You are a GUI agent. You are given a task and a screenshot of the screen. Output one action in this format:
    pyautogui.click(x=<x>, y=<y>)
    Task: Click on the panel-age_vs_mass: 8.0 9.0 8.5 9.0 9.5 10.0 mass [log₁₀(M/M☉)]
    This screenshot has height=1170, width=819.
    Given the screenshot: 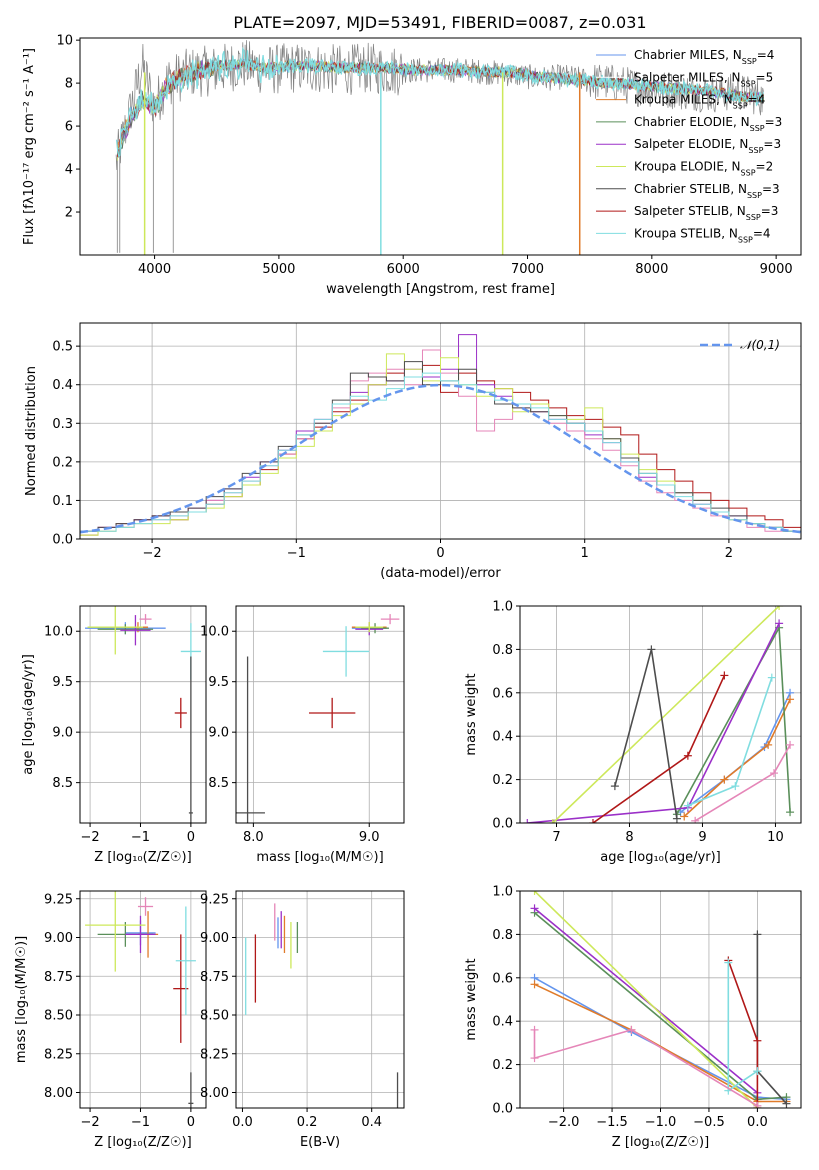 What is the action you would take?
    pyautogui.click(x=302, y=735)
    